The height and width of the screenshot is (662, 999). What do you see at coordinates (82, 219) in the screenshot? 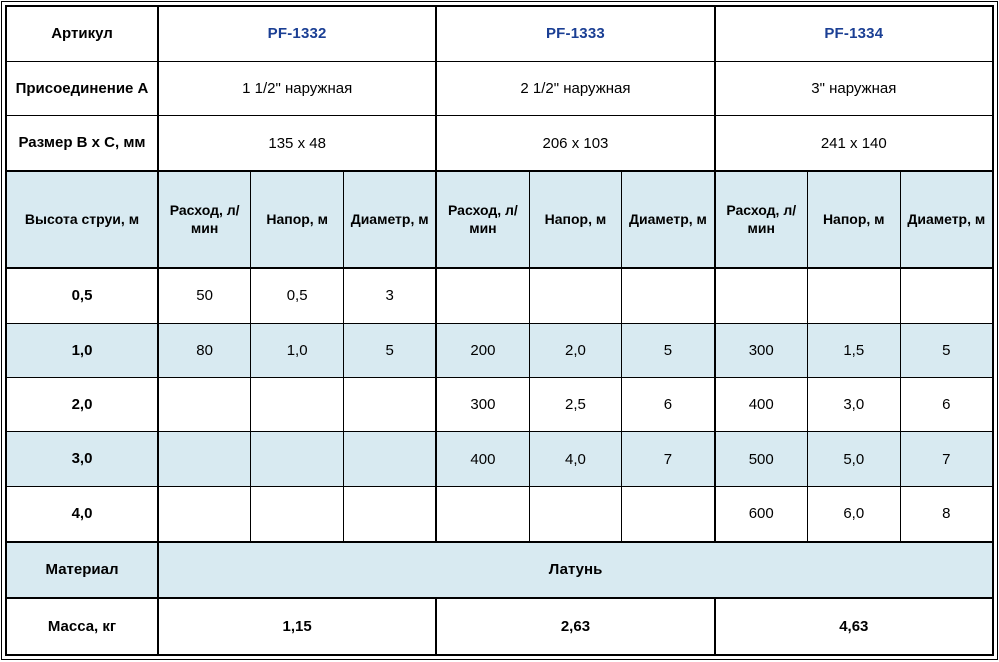
I see `row-label-jet-height: Высота струи, м` at bounding box center [82, 219].